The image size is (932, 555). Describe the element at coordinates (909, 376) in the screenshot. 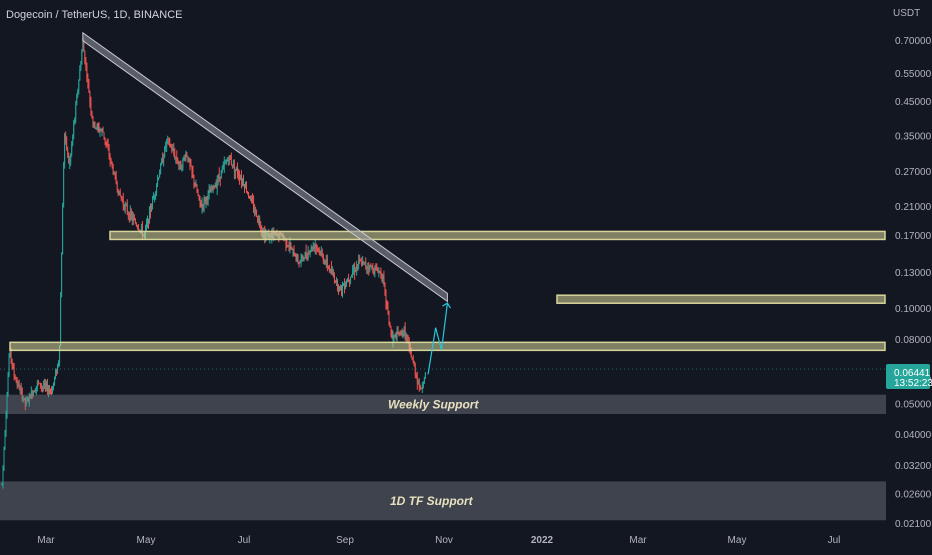

I see `last-price-tag: 0.06441 13:52:23` at that location.